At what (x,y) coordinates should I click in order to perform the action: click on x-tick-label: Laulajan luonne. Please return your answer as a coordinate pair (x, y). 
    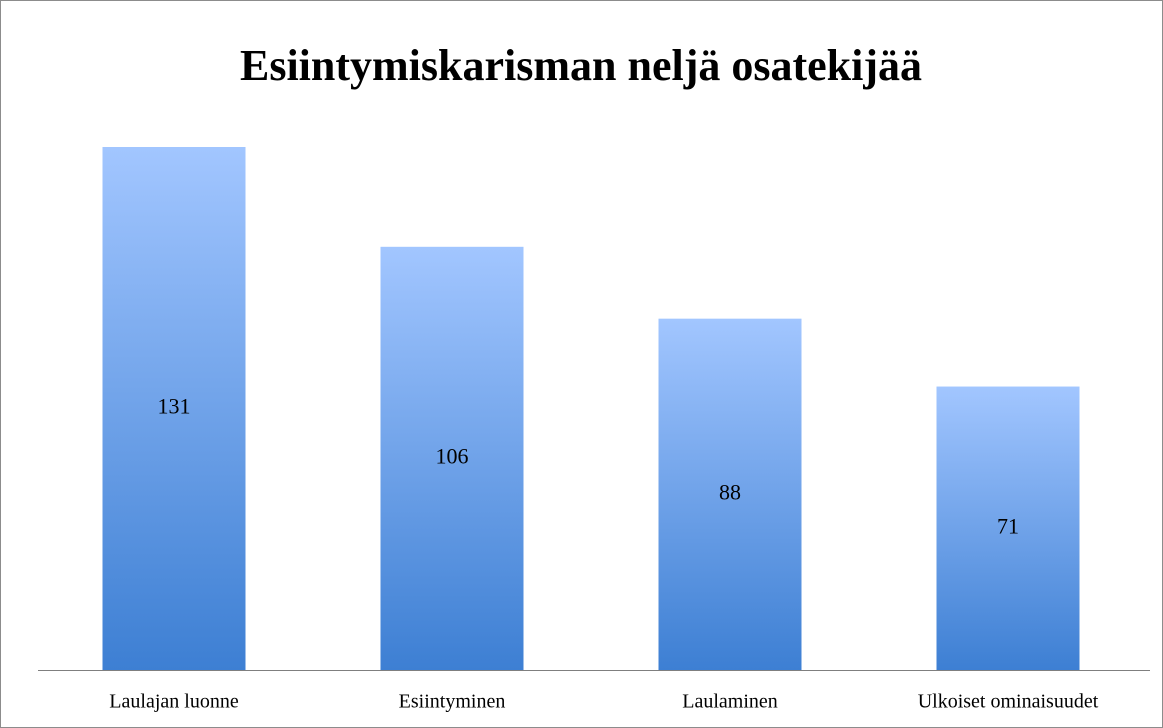
    Looking at the image, I should click on (174, 702).